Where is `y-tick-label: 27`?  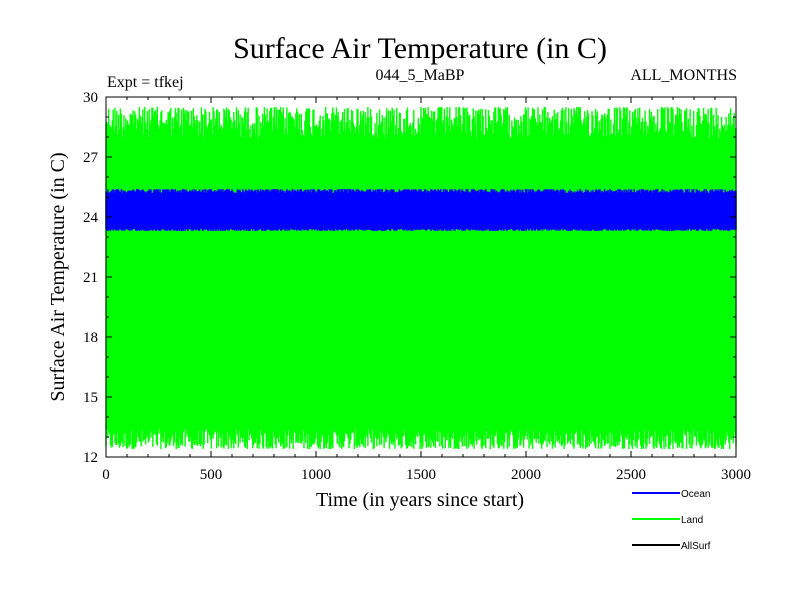 y-tick-label: 27 is located at coordinates (91, 158).